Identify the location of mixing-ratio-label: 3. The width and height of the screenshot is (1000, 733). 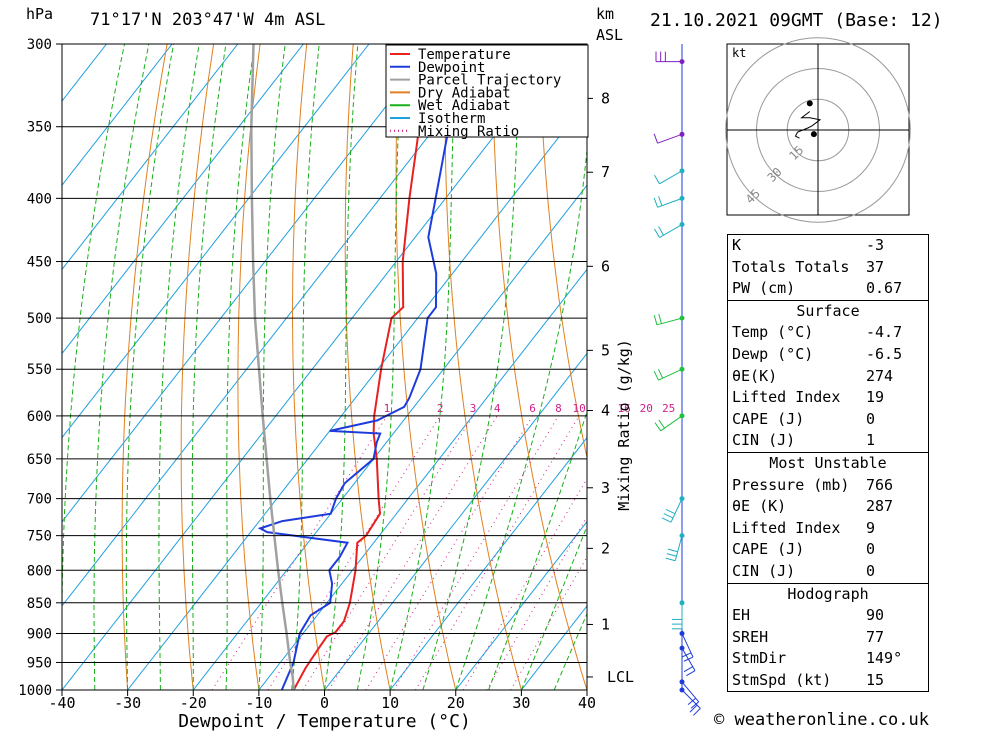
(473, 408).